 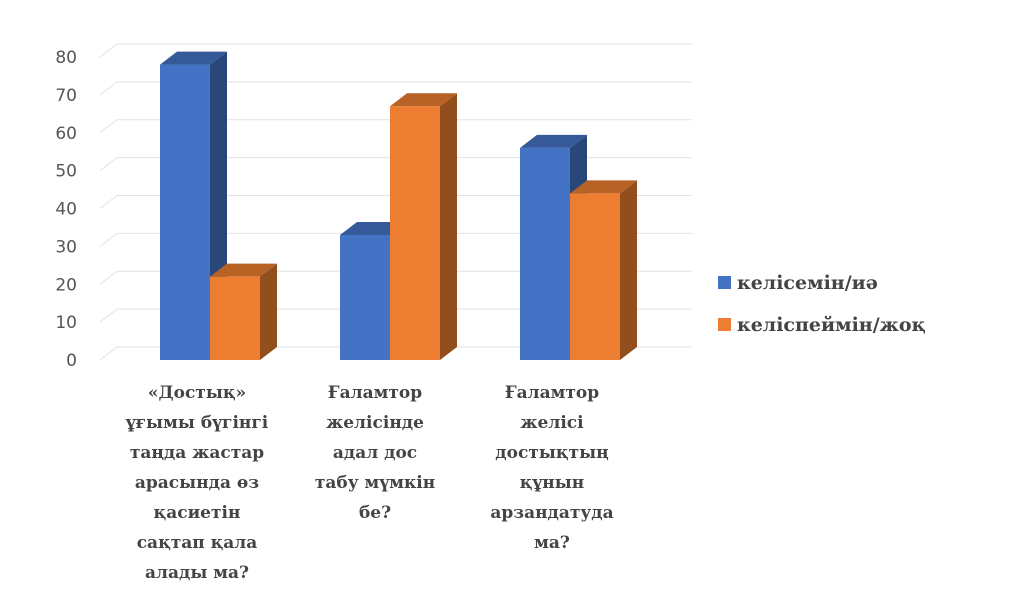 What do you see at coordinates (66, 323) in the screenshot?
I see `y-tick-label: 10` at bounding box center [66, 323].